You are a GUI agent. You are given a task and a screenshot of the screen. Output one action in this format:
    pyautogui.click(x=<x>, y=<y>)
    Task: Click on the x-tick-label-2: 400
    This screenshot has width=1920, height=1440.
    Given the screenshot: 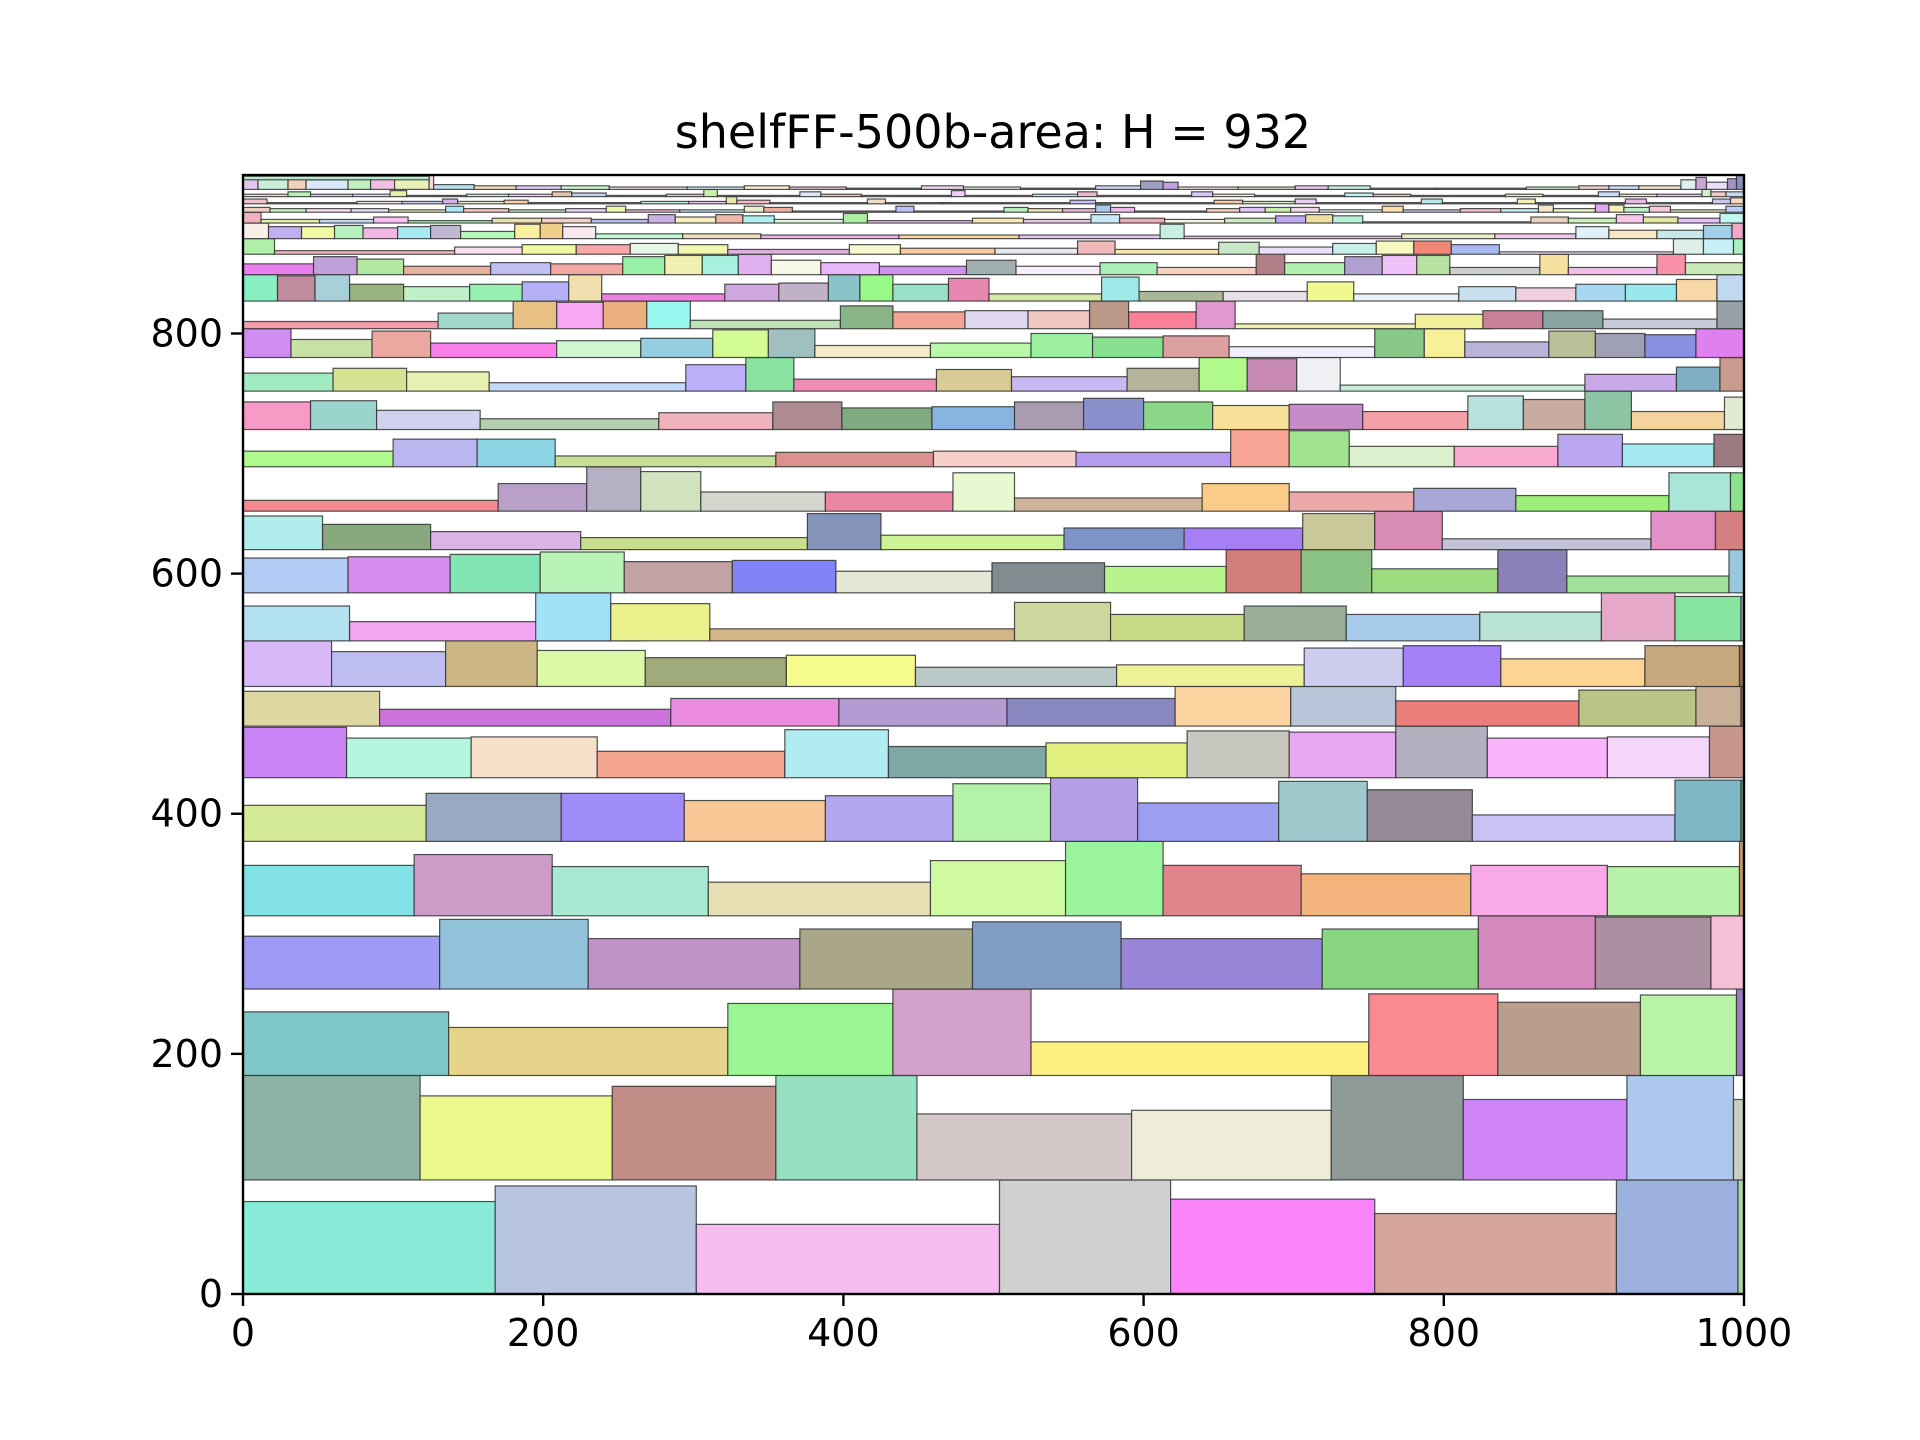 What is the action you would take?
    pyautogui.click(x=843, y=1333)
    